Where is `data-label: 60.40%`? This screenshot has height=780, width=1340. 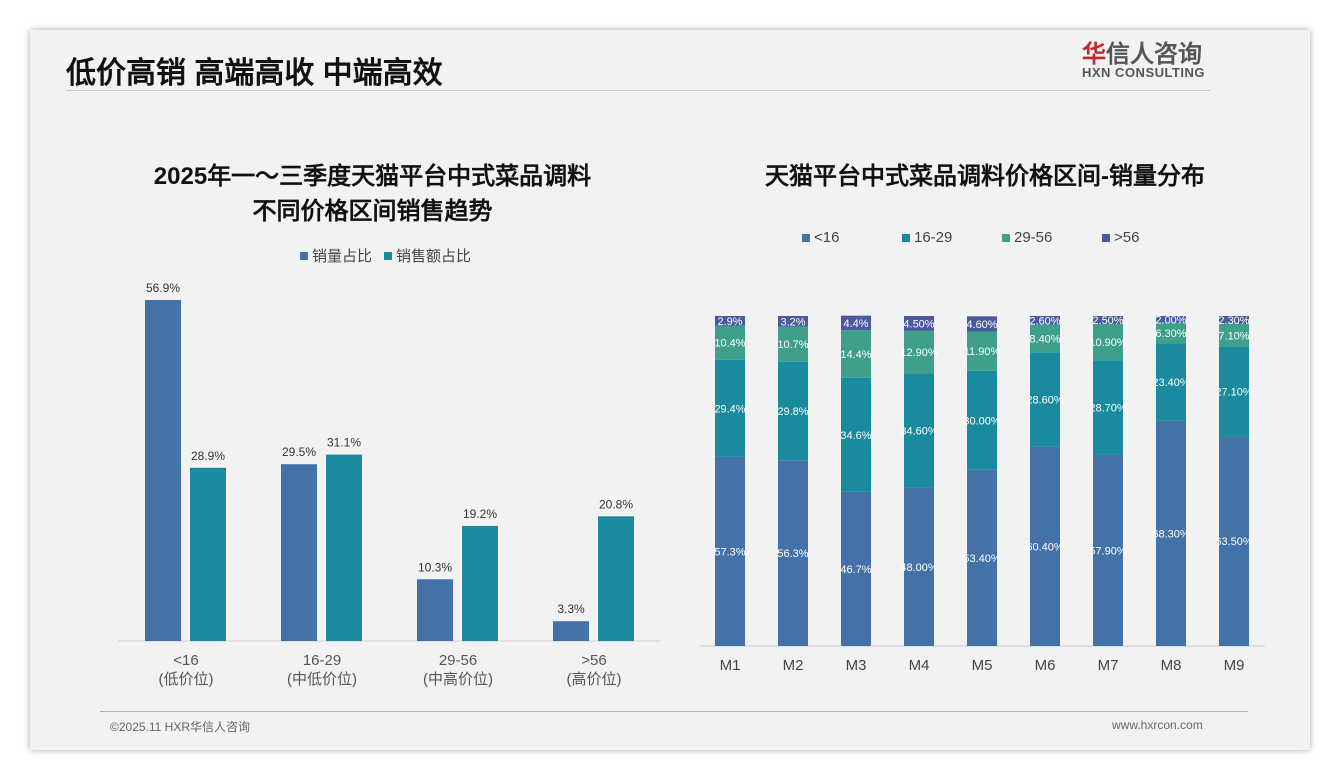 data-label: 60.40% is located at coordinates (1045, 547).